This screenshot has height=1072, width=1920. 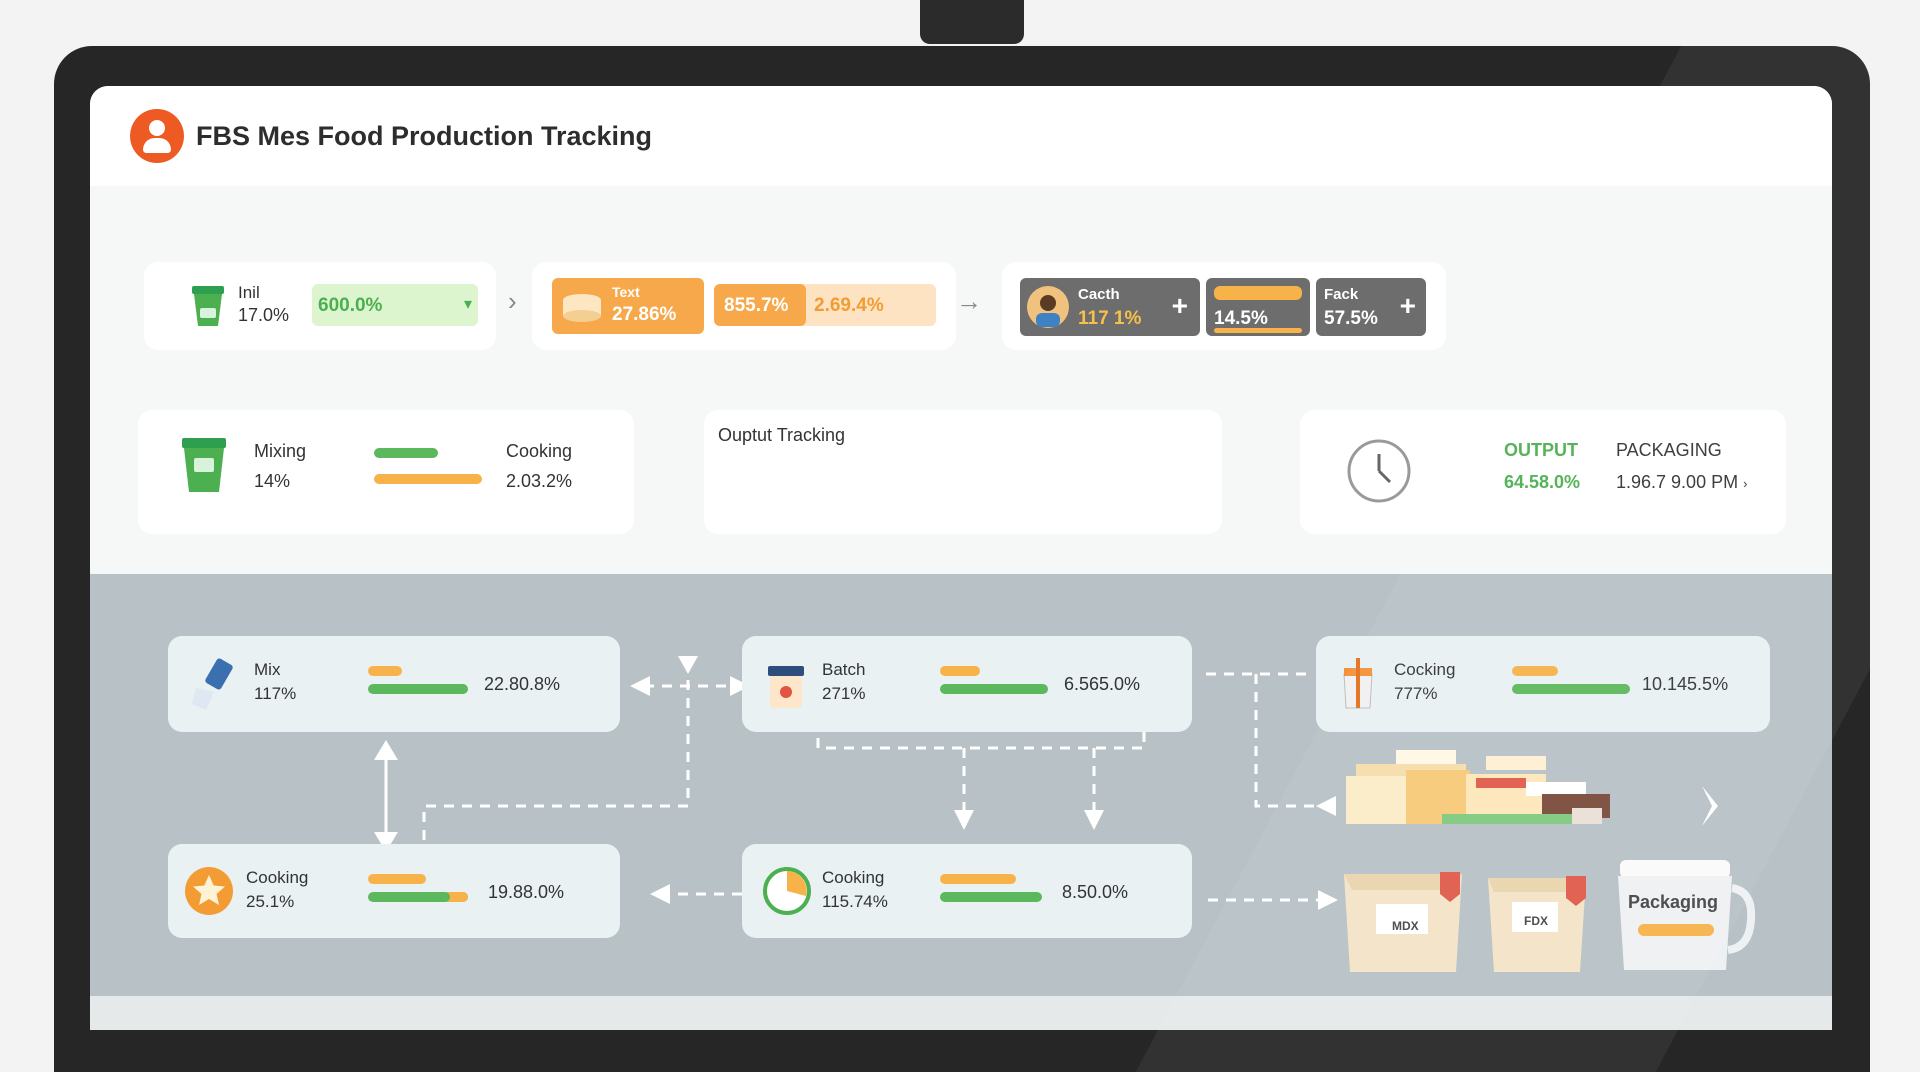 I want to click on output-value: 64.58.0%, so click(x=1542, y=482).